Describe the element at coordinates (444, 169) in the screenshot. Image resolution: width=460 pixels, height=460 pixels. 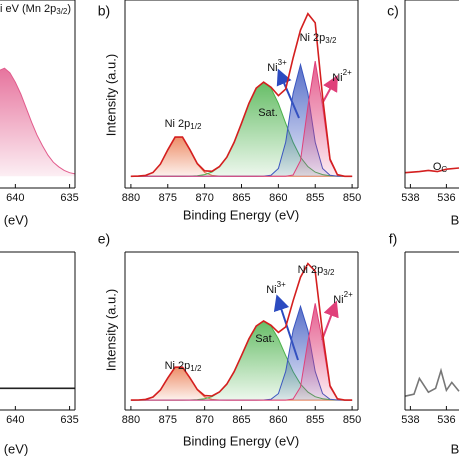
I see `annotation-part: C` at that location.